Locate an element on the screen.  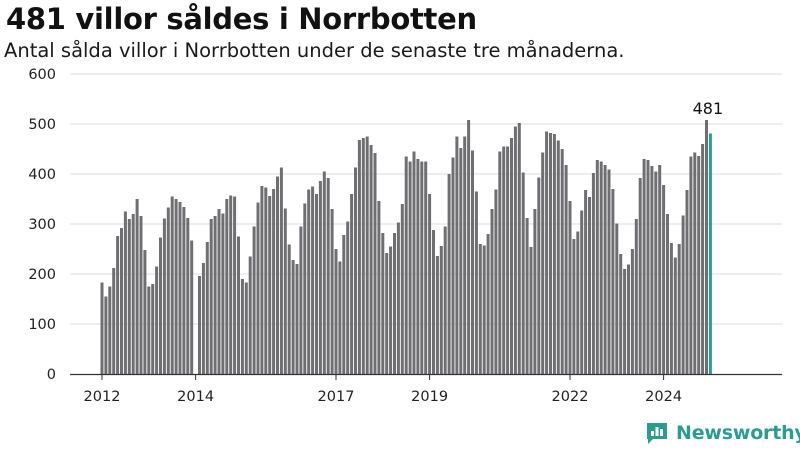
x-tick-label: 2014 is located at coordinates (195, 397).